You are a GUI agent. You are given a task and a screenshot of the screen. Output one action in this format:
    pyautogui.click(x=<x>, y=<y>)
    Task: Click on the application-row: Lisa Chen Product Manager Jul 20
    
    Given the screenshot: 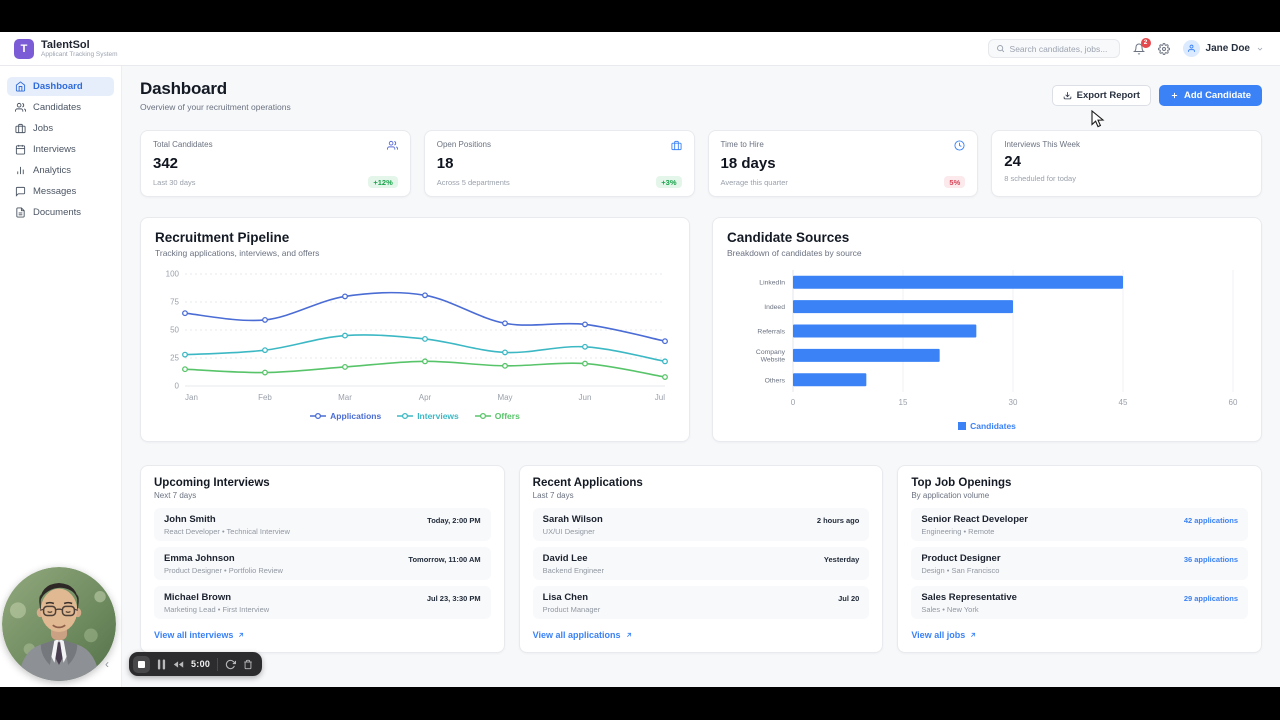 What is the action you would take?
    pyautogui.click(x=701, y=602)
    